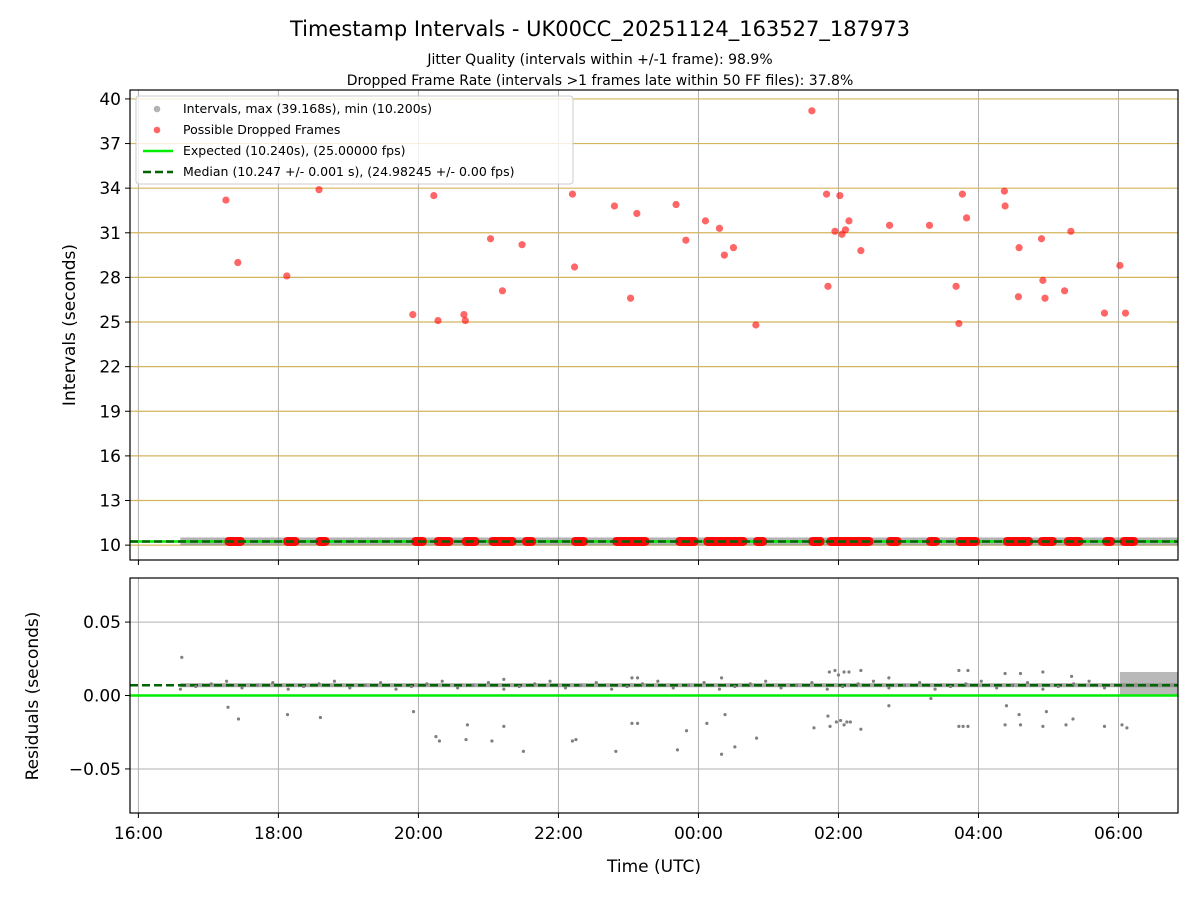 The width and height of the screenshot is (1200, 900). What do you see at coordinates (679, 685) in the screenshot?
I see `residuals-band` at bounding box center [679, 685].